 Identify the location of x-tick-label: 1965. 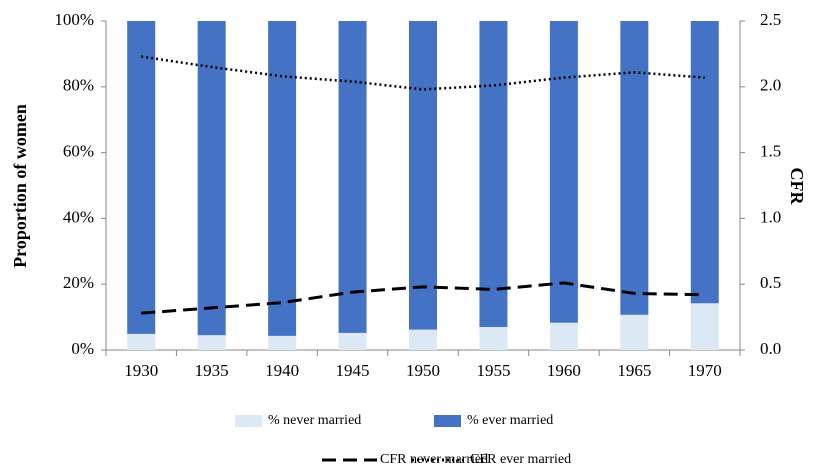
(634, 370).